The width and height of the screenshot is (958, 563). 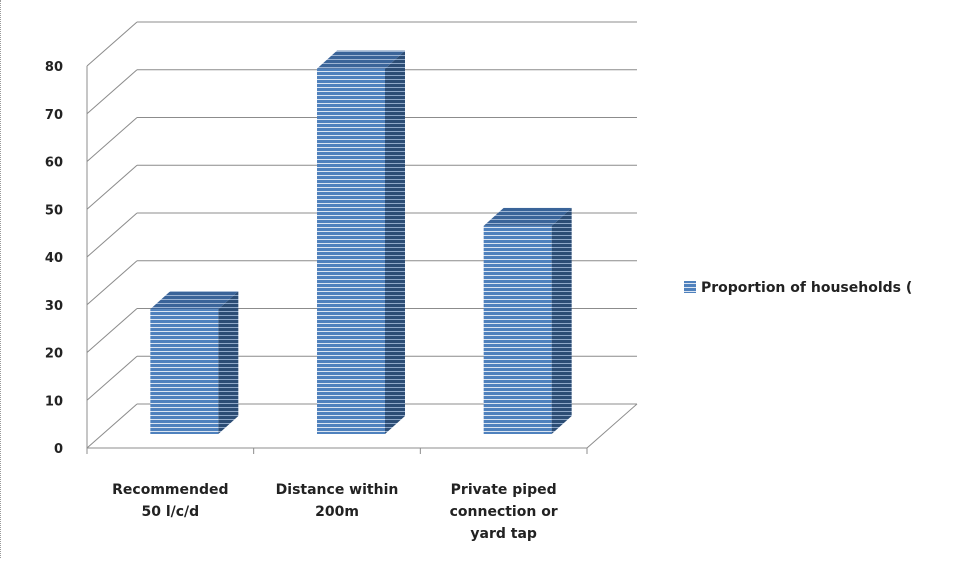 What do you see at coordinates (54, 163) in the screenshot?
I see `y-tick-label: 60` at bounding box center [54, 163].